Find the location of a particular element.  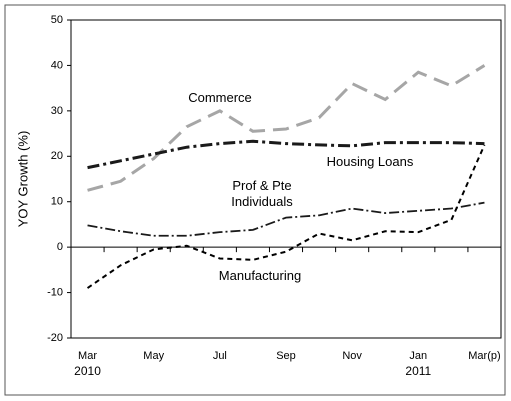

x-tick-label: Sep is located at coordinates (286, 356).